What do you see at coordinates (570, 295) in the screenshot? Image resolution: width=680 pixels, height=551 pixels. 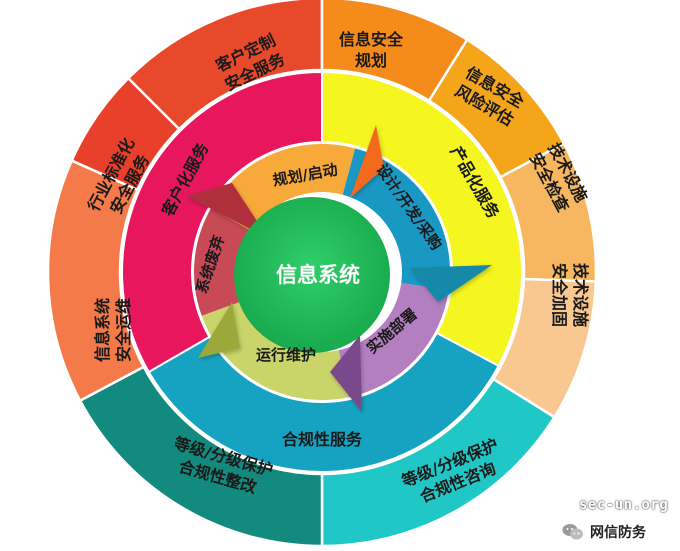 I see `outer-label-tech-harden: 技术设施安全加固` at bounding box center [570, 295].